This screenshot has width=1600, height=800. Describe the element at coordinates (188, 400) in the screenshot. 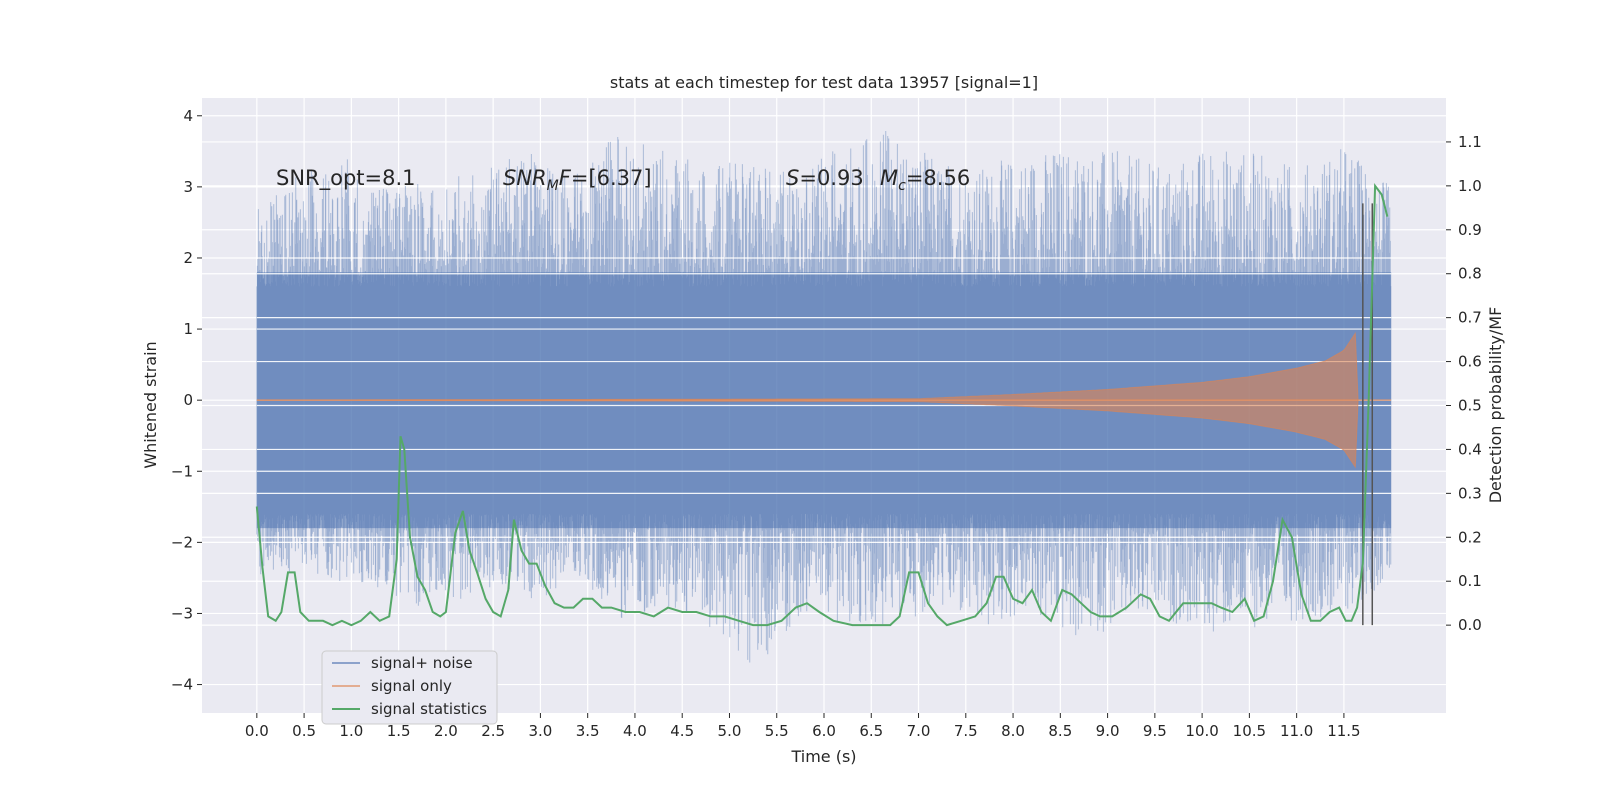

I see `y-tick-label: 0` at that location.